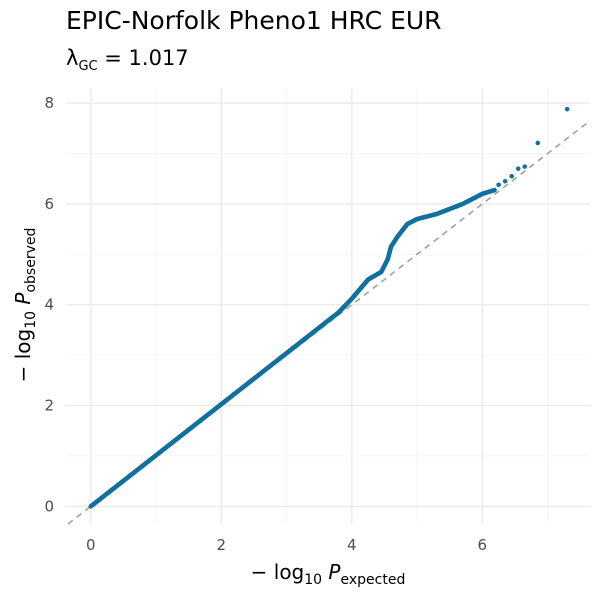 The height and width of the screenshot is (600, 600). What do you see at coordinates (352, 545) in the screenshot?
I see `x-tick-label: 4` at bounding box center [352, 545].